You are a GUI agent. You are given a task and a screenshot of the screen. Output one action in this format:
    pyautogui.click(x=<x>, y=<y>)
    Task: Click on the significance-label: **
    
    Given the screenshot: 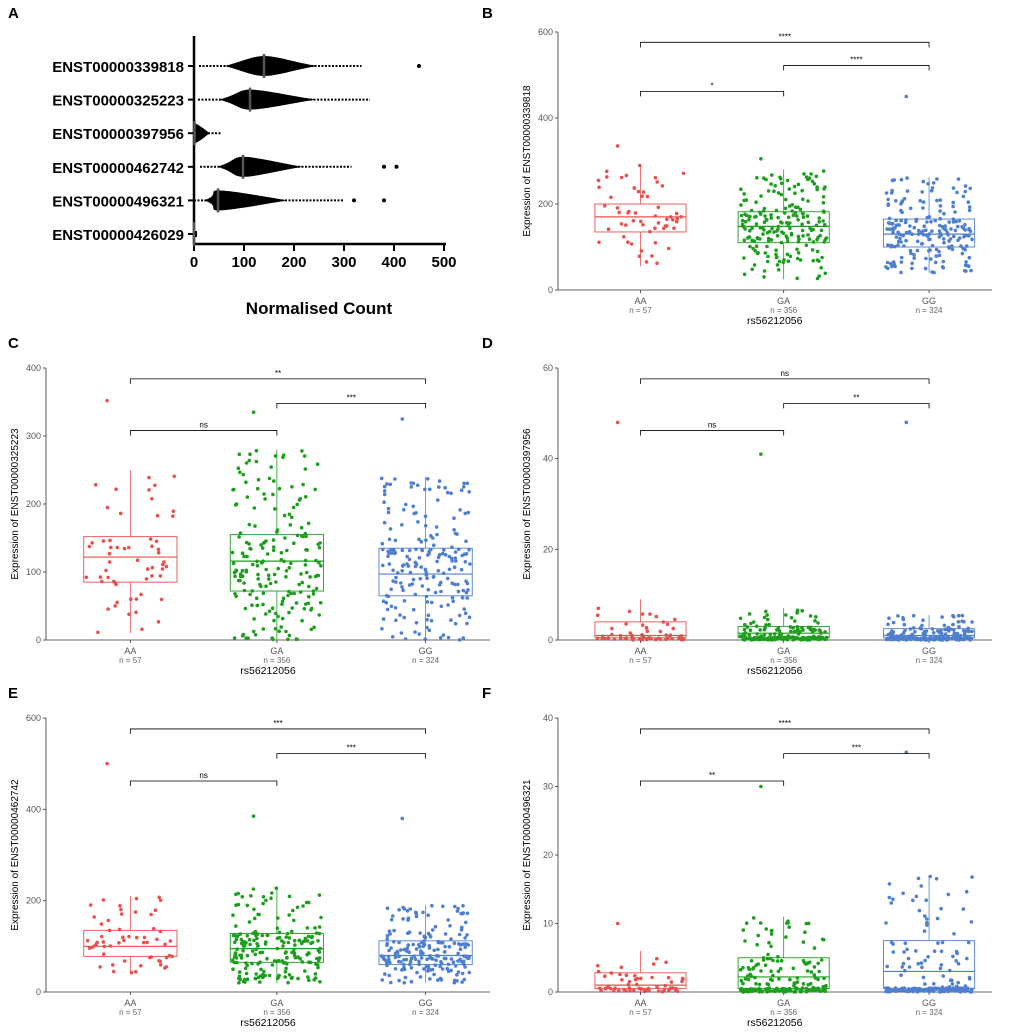 What is the action you would take?
    pyautogui.click(x=712, y=775)
    